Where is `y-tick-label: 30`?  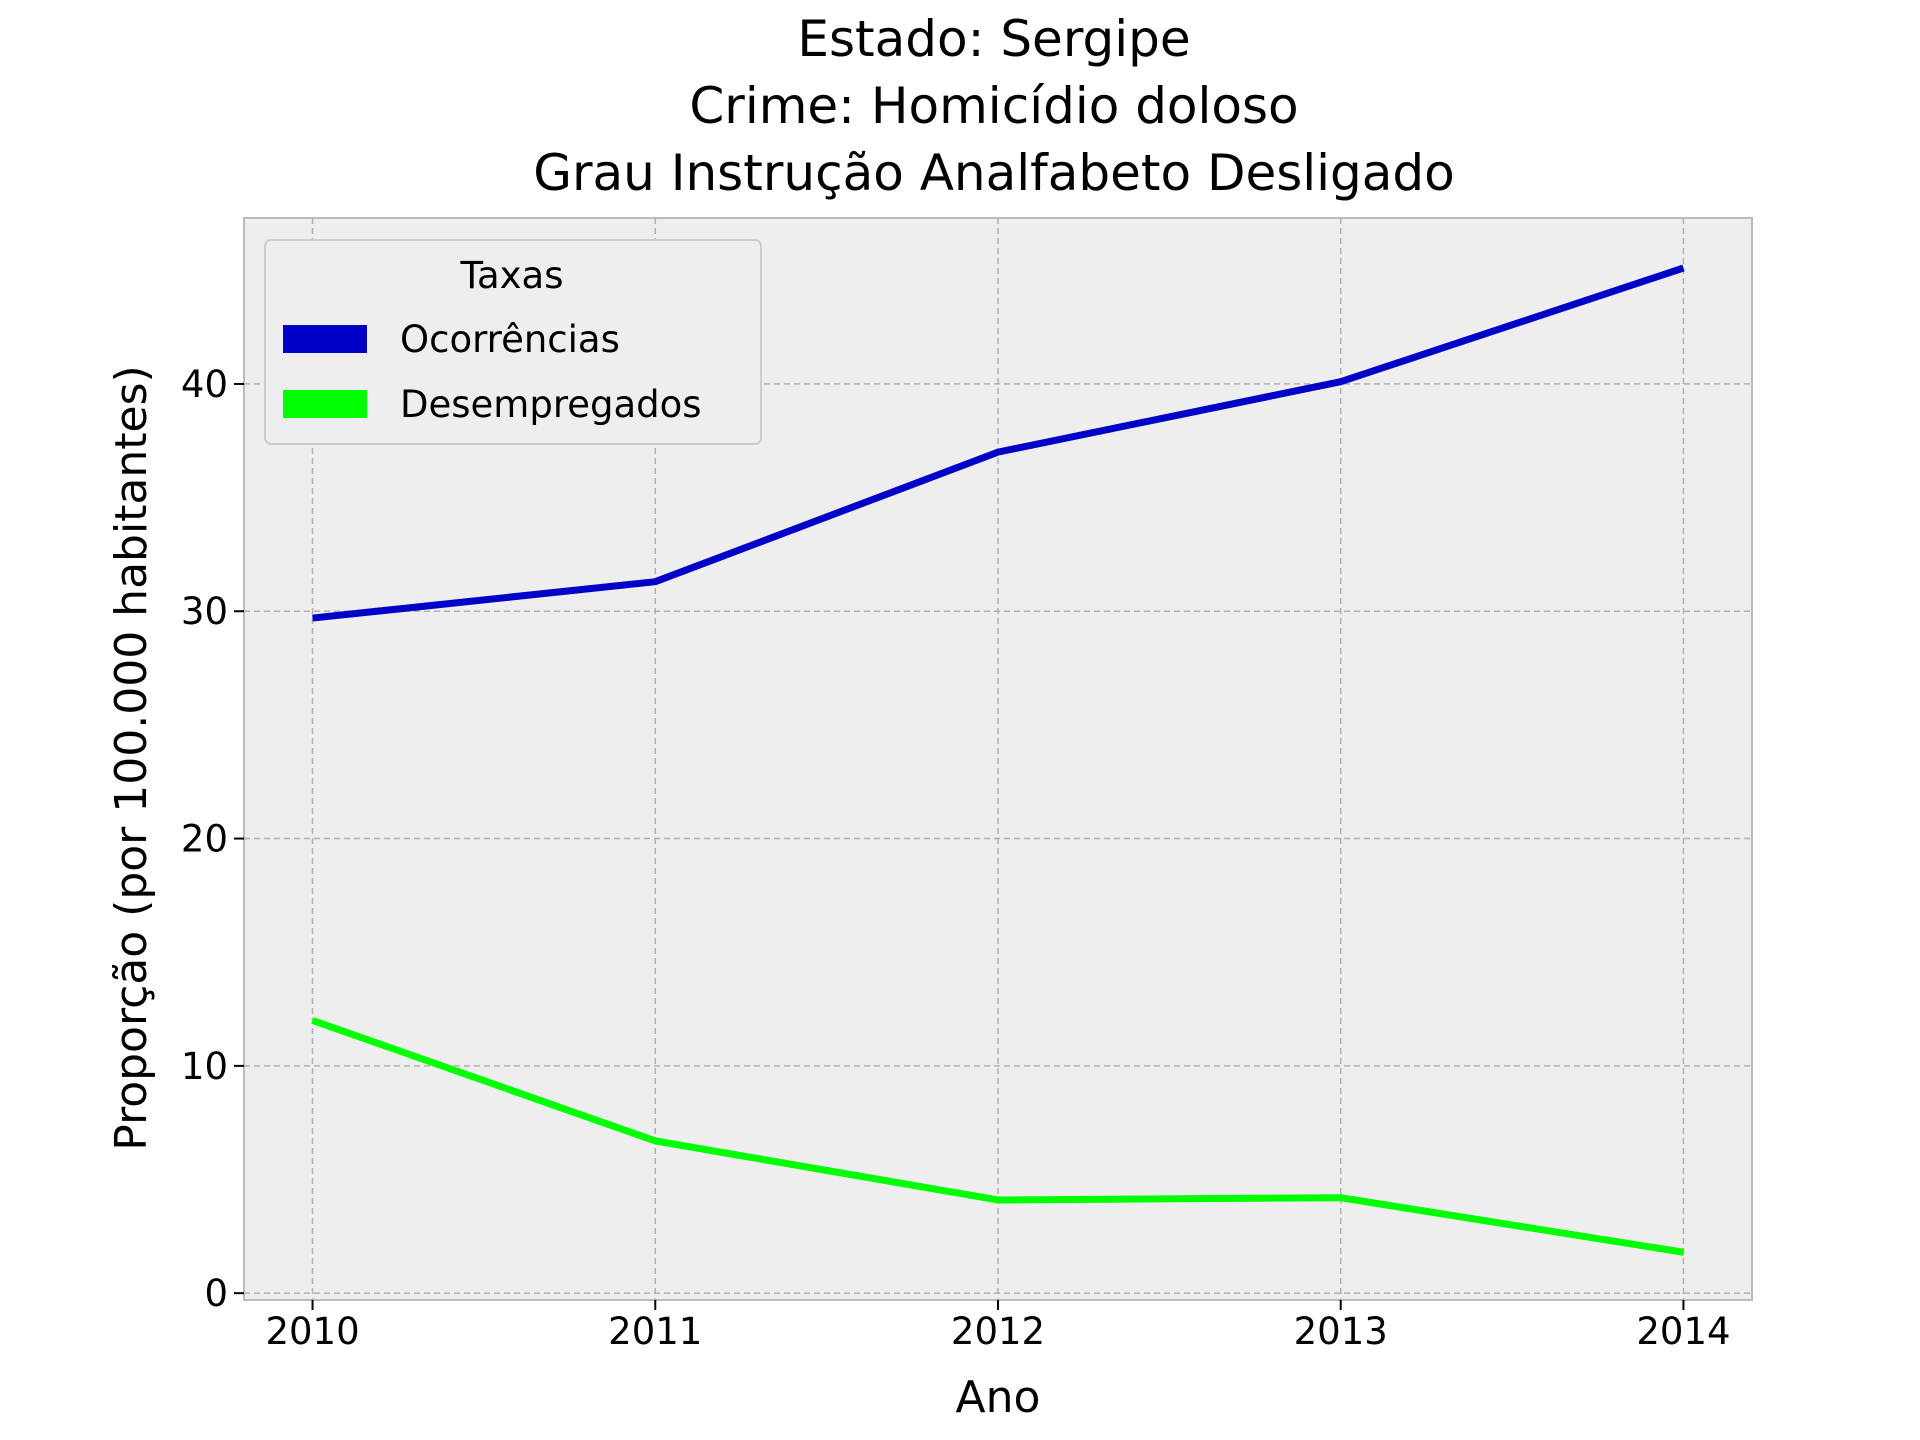
y-tick-label: 30 is located at coordinates (204, 611).